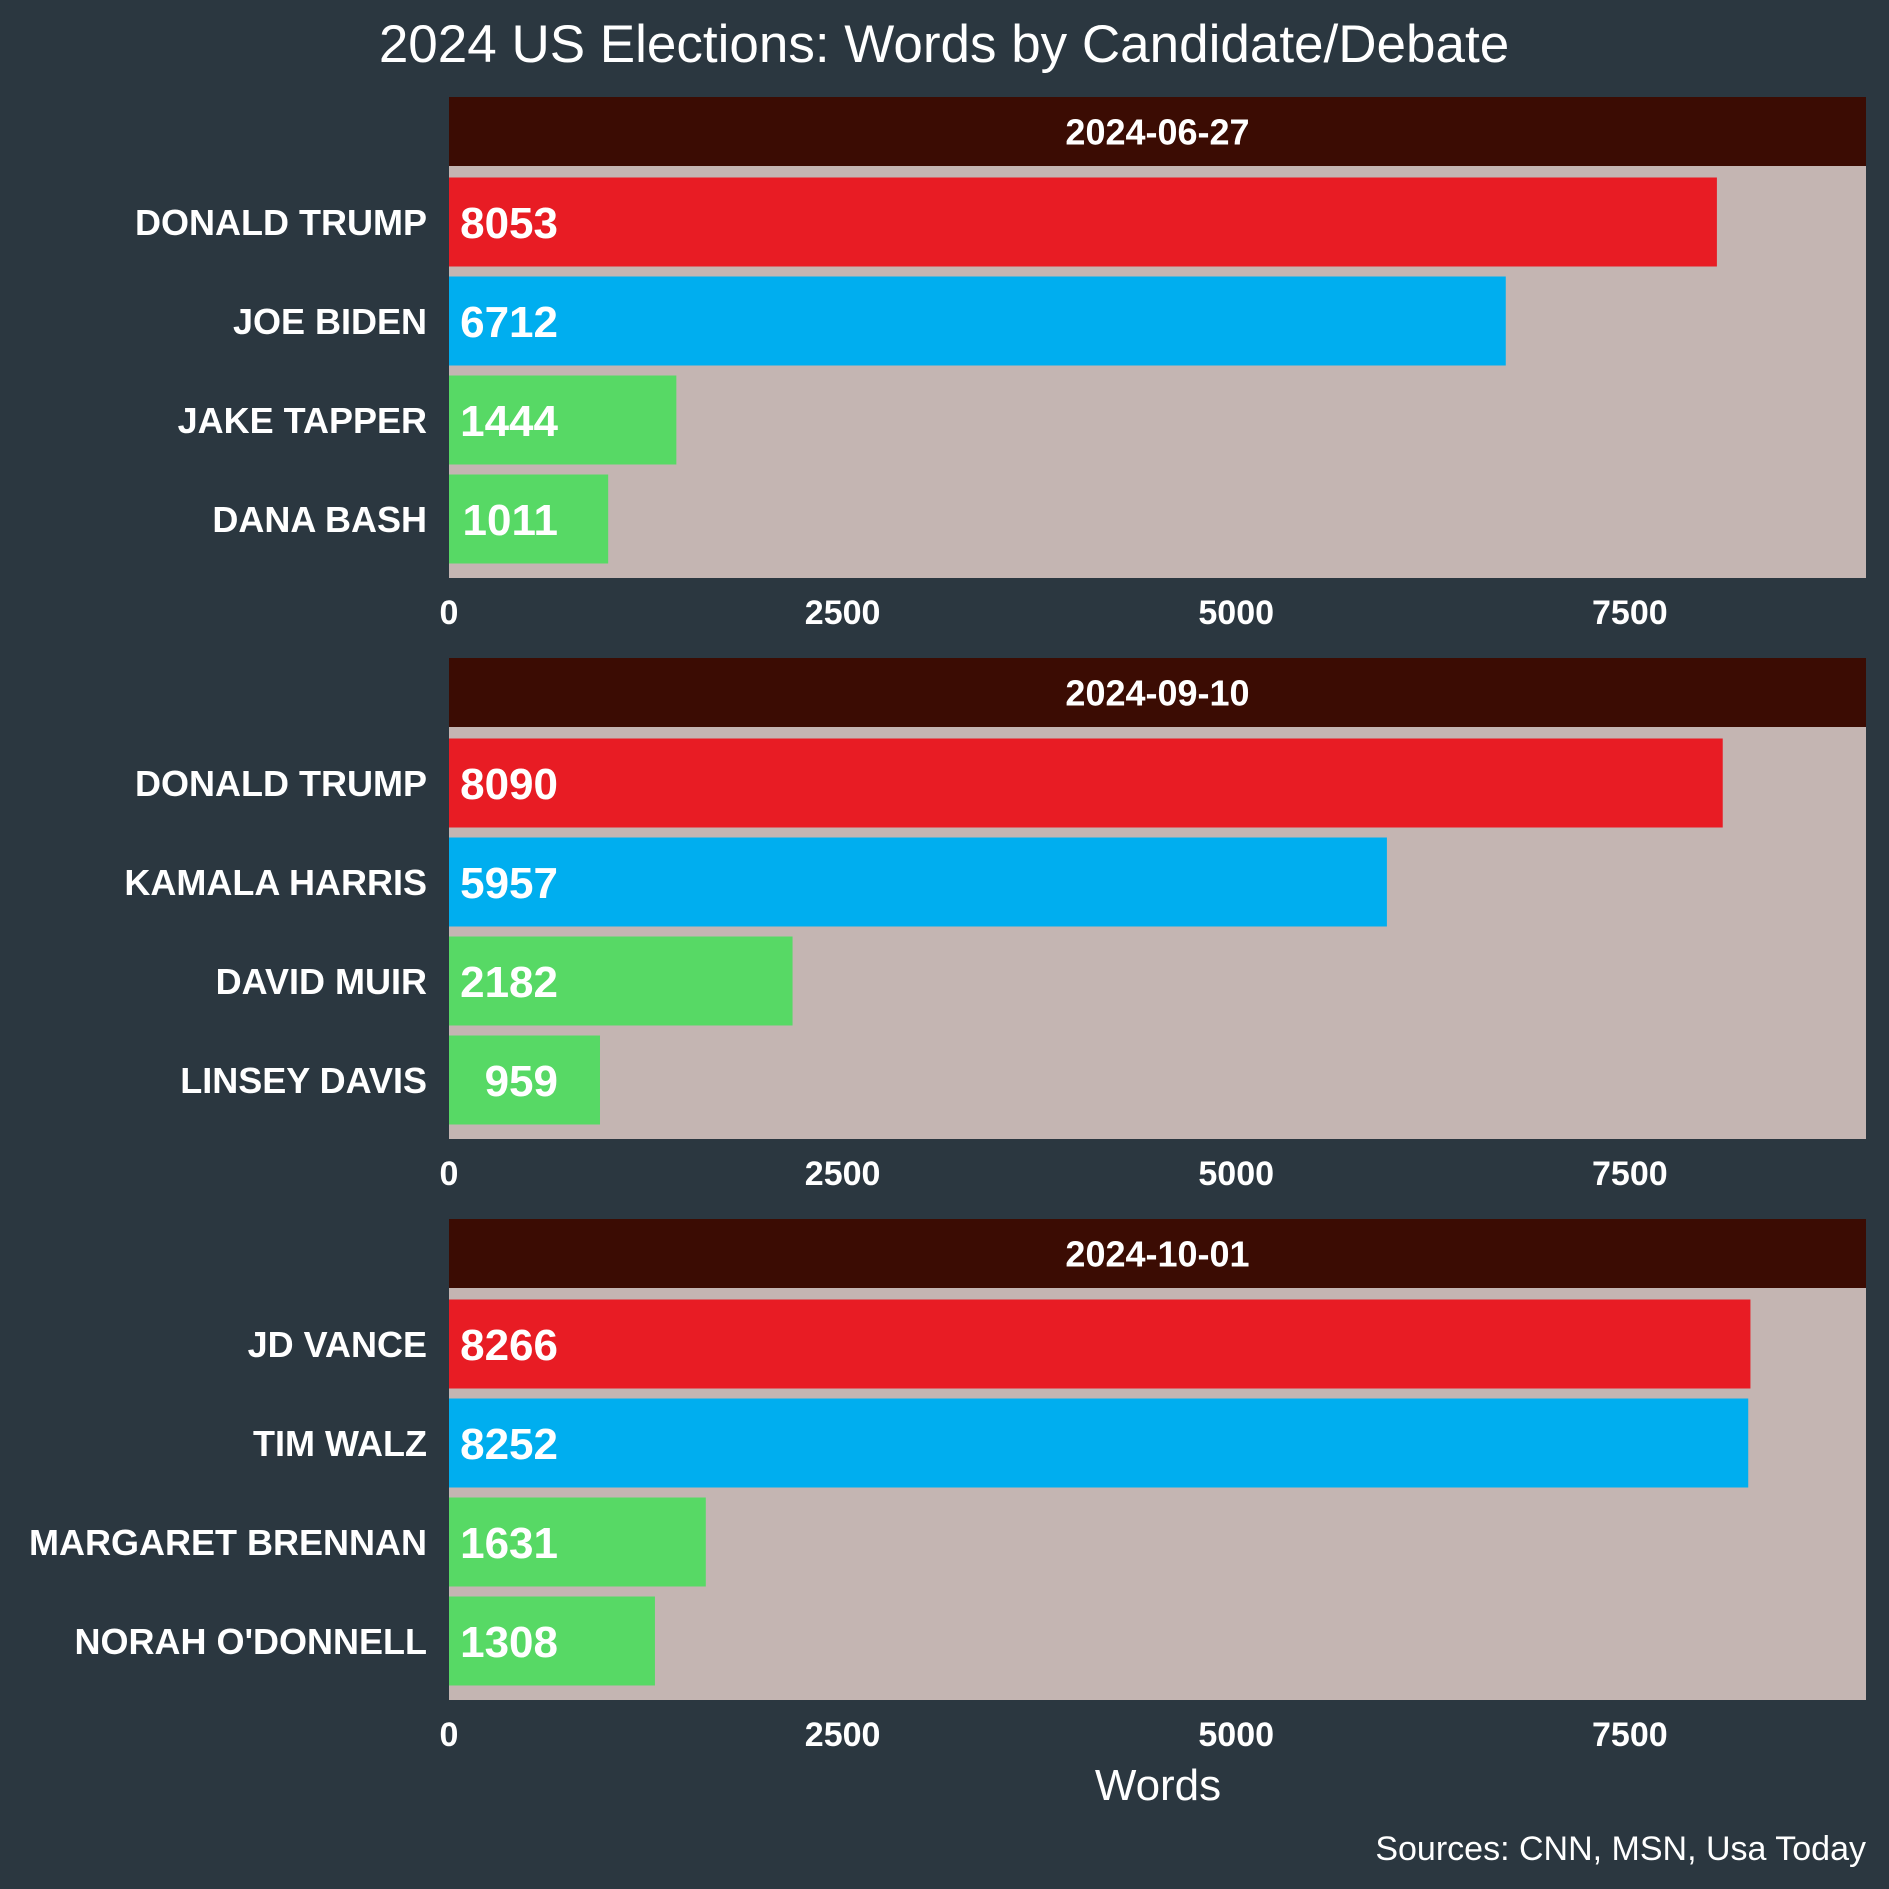 The image size is (1889, 1889). Describe the element at coordinates (228, 1542) in the screenshot. I see `category-label: MARGARET BRENNAN` at that location.